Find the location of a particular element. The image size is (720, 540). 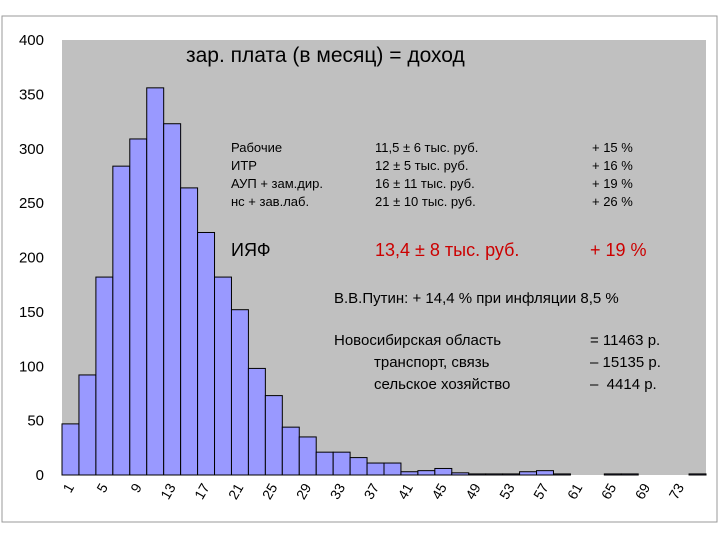

y-tick-label: 200 is located at coordinates (31, 258).